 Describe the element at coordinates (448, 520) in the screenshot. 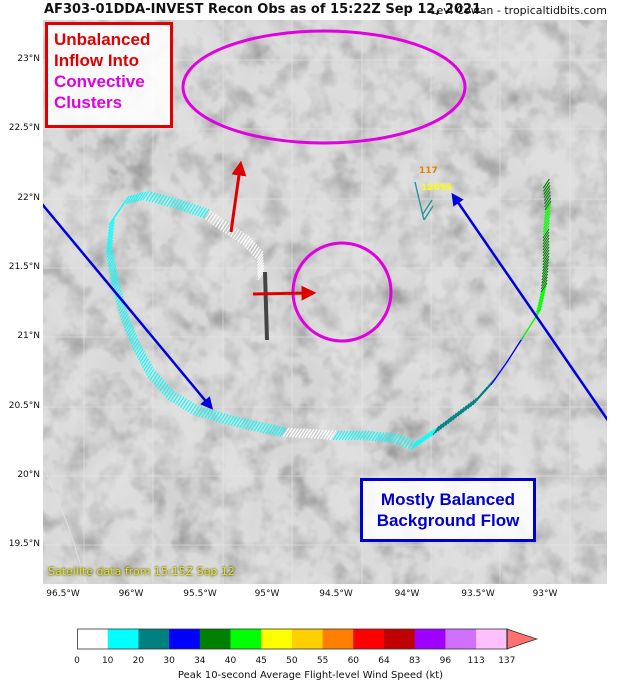

I see `callout-line: Background Flow` at that location.